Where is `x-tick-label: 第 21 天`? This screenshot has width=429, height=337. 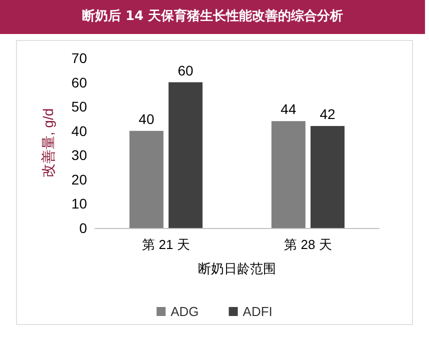
x-tick-label: 第 21 天 is located at coordinates (166, 244).